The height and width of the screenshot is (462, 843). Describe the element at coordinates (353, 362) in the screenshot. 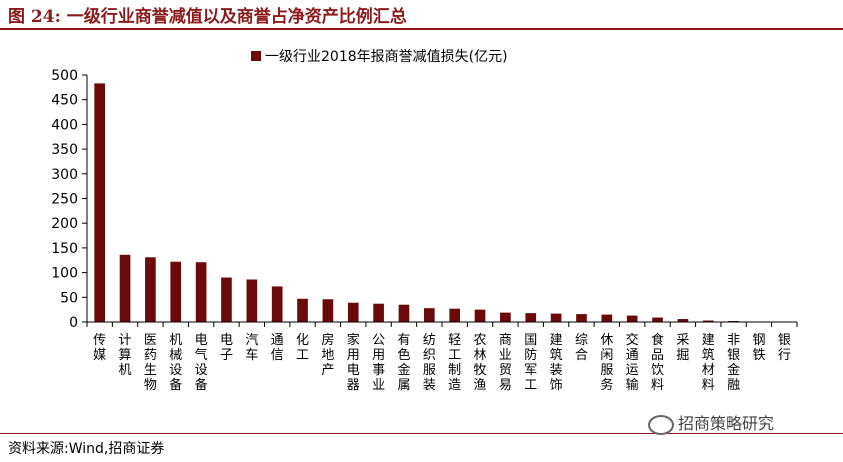

I see `x-tick-label: 家用电器` at that location.